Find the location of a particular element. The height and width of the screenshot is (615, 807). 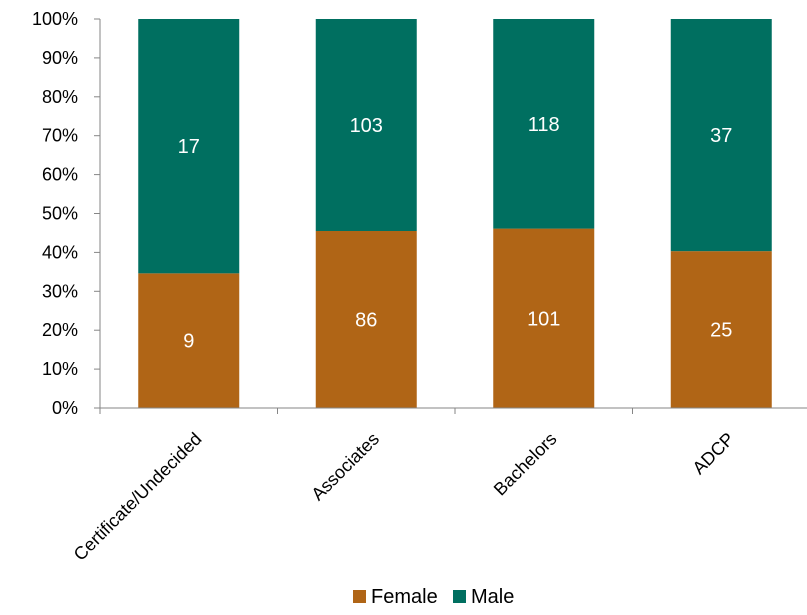

legend-label-male: Male is located at coordinates (492, 597).